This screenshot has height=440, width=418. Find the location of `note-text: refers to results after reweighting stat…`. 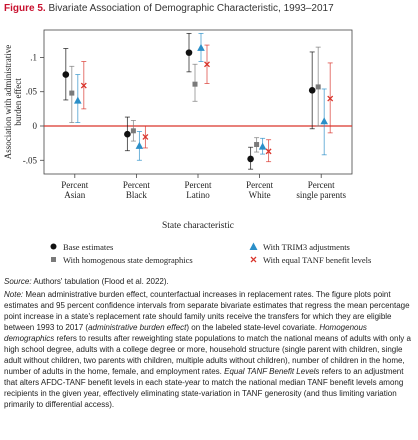

note-text: refers to results after reweighting stat… is located at coordinates (207, 355).